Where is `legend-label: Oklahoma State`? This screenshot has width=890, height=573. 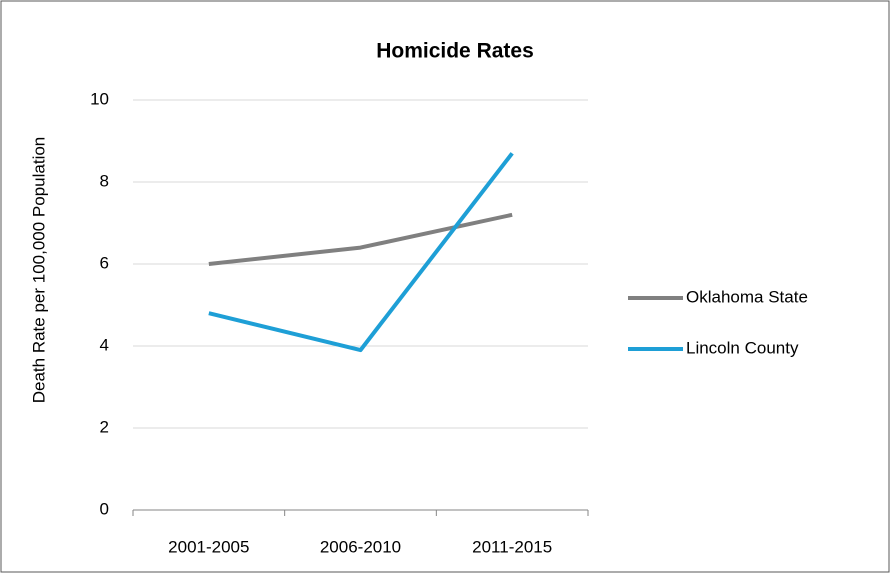 legend-label: Oklahoma State is located at coordinates (747, 296).